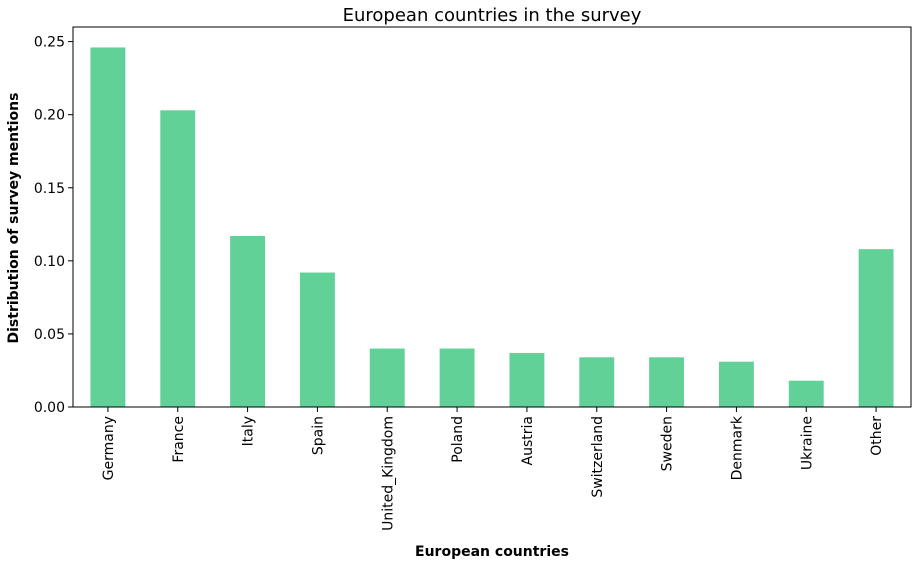 This screenshot has height=565, width=918. Describe the element at coordinates (492, 15) in the screenshot. I see `chart-title: European countries in the survey` at that location.